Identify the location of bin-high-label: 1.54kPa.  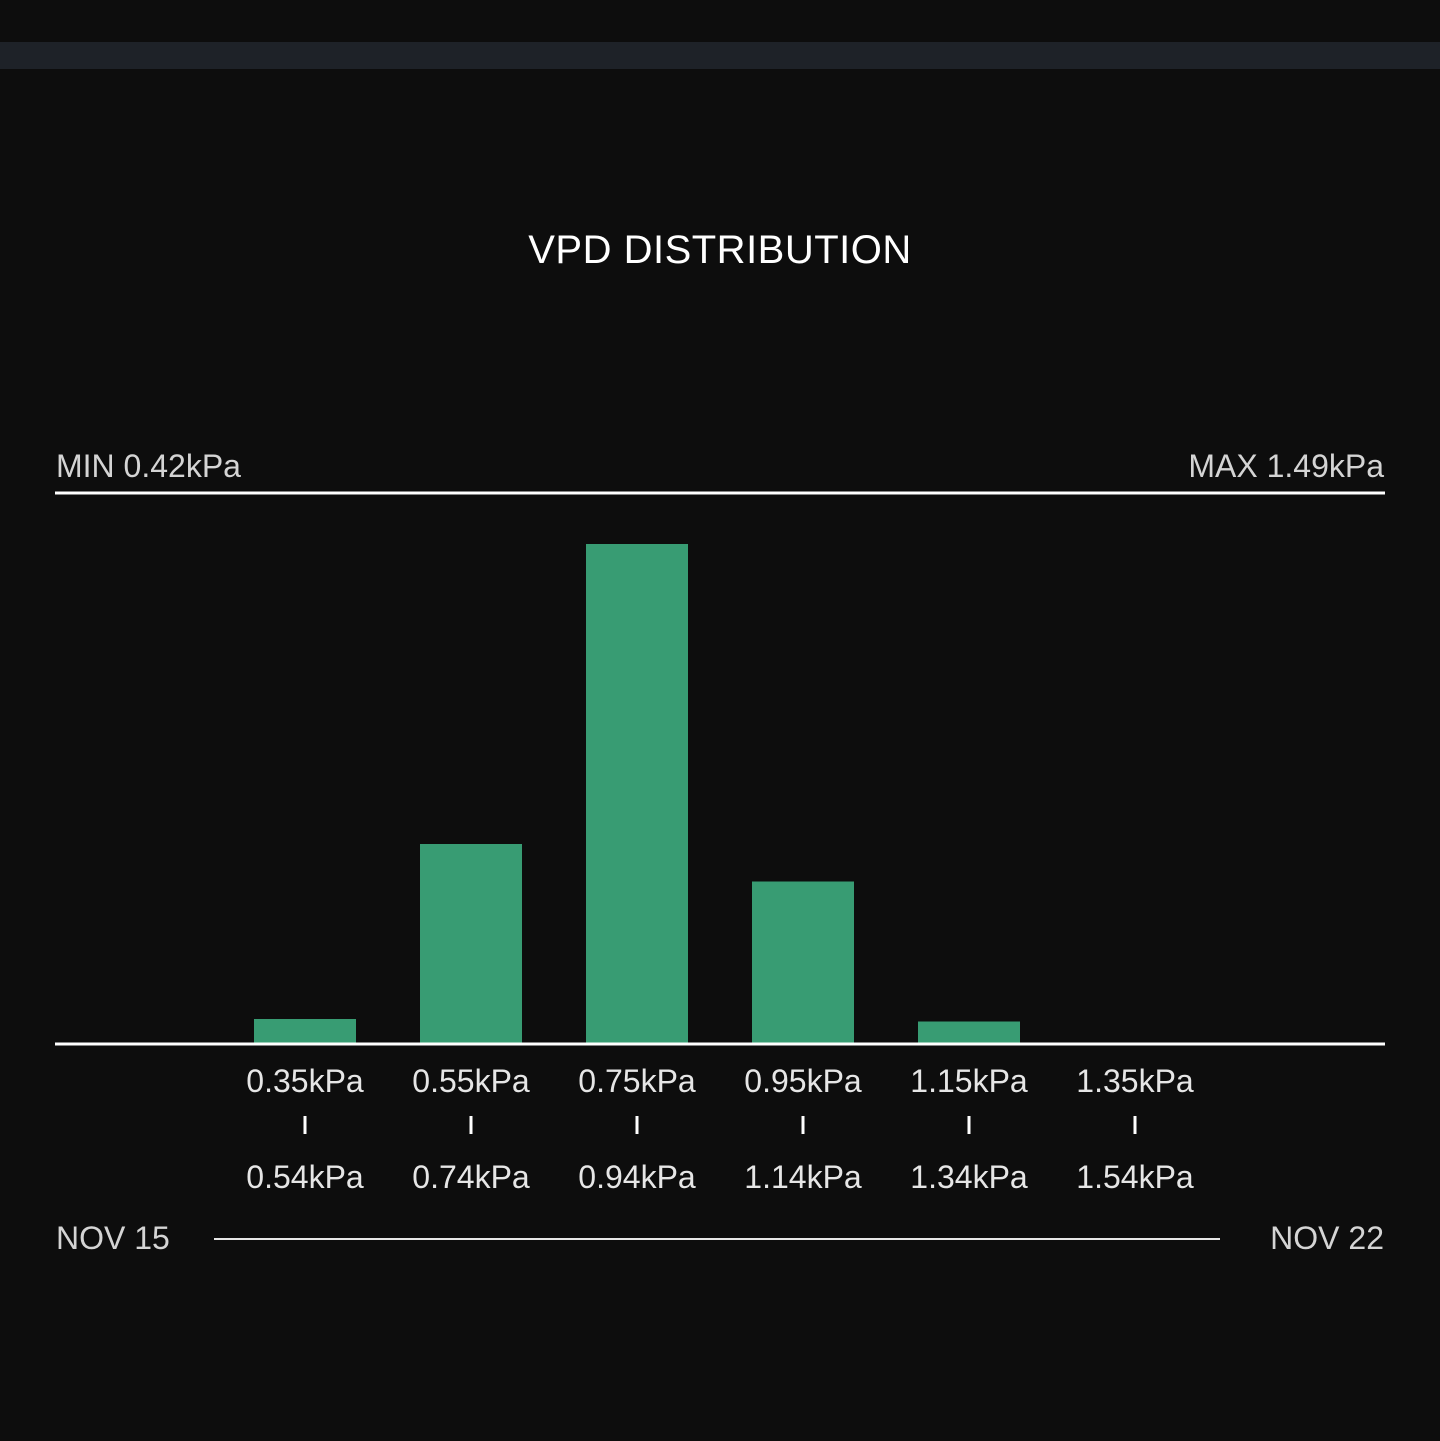
(1135, 1177).